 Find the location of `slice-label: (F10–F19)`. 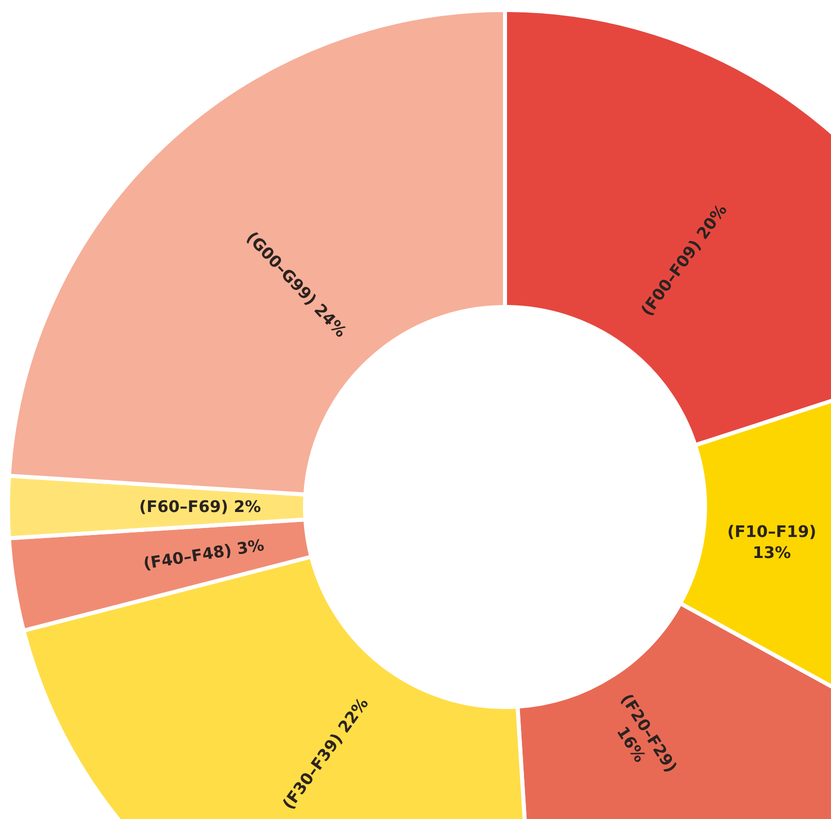

slice-label: (F10–F19) is located at coordinates (771, 532).